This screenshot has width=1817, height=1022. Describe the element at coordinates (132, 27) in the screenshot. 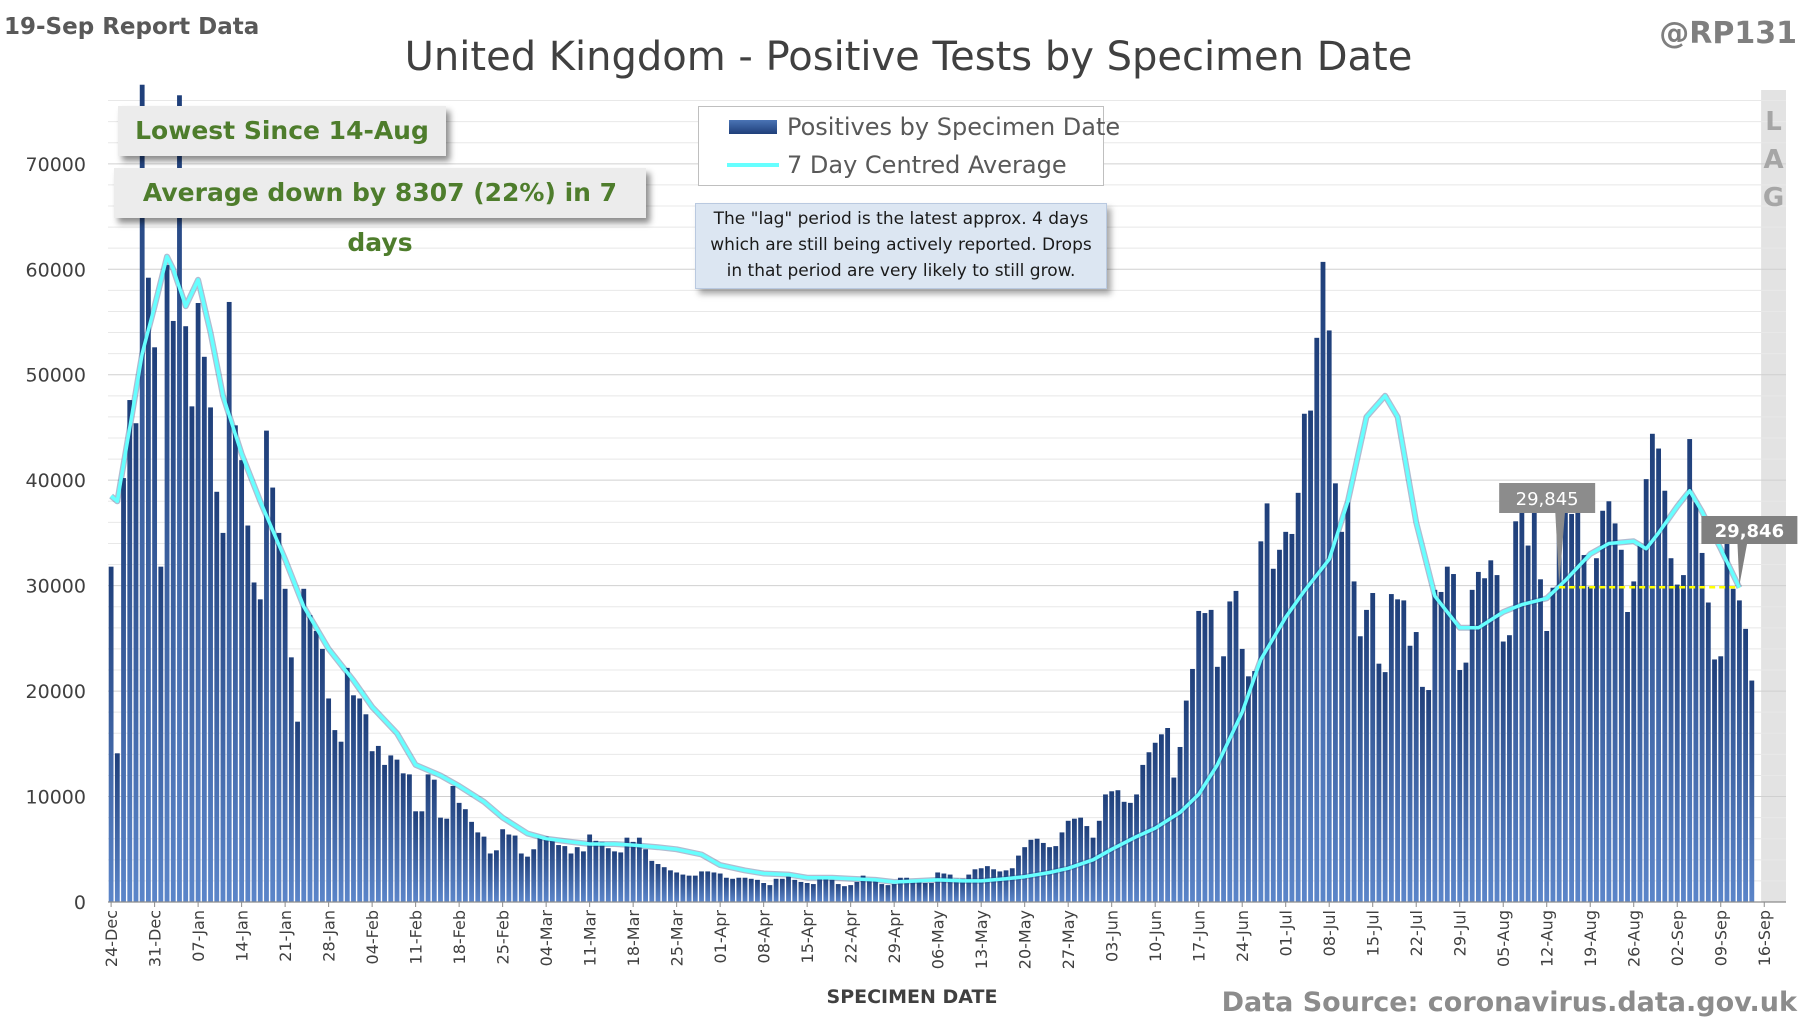

I see `report-date-label: 19-Sep Report Data` at that location.